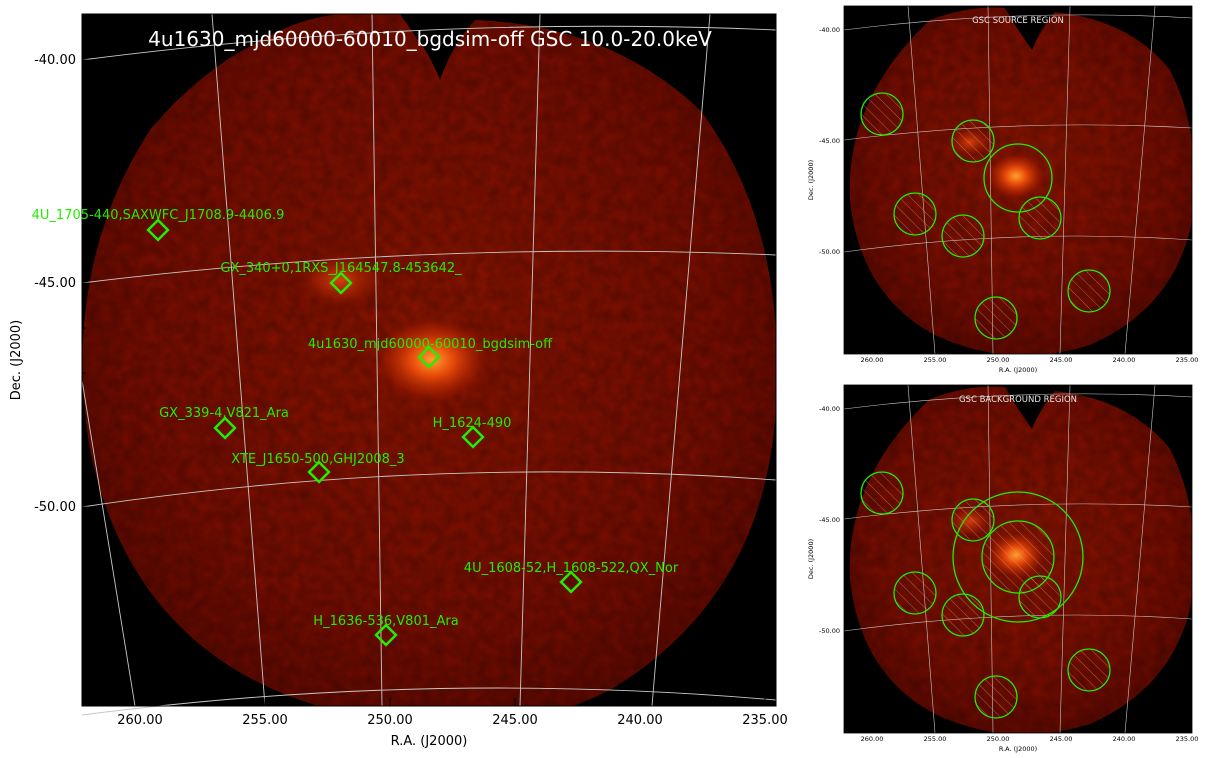  Describe the element at coordinates (1018, 21) in the screenshot. I see `source-panel-title: GSC SOURCE REGION` at that location.